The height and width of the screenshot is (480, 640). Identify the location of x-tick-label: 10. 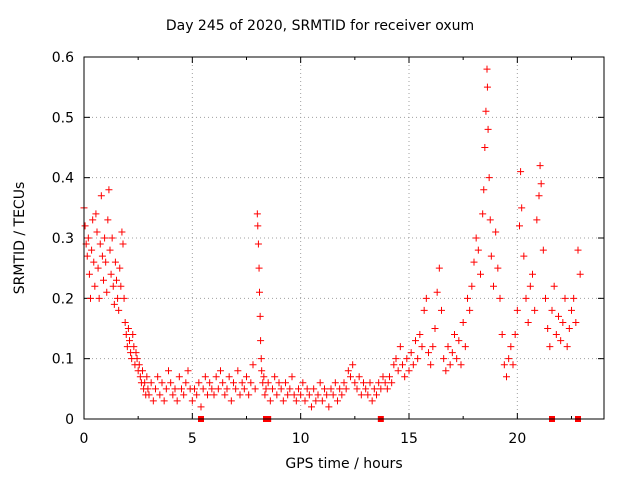
(301, 439).